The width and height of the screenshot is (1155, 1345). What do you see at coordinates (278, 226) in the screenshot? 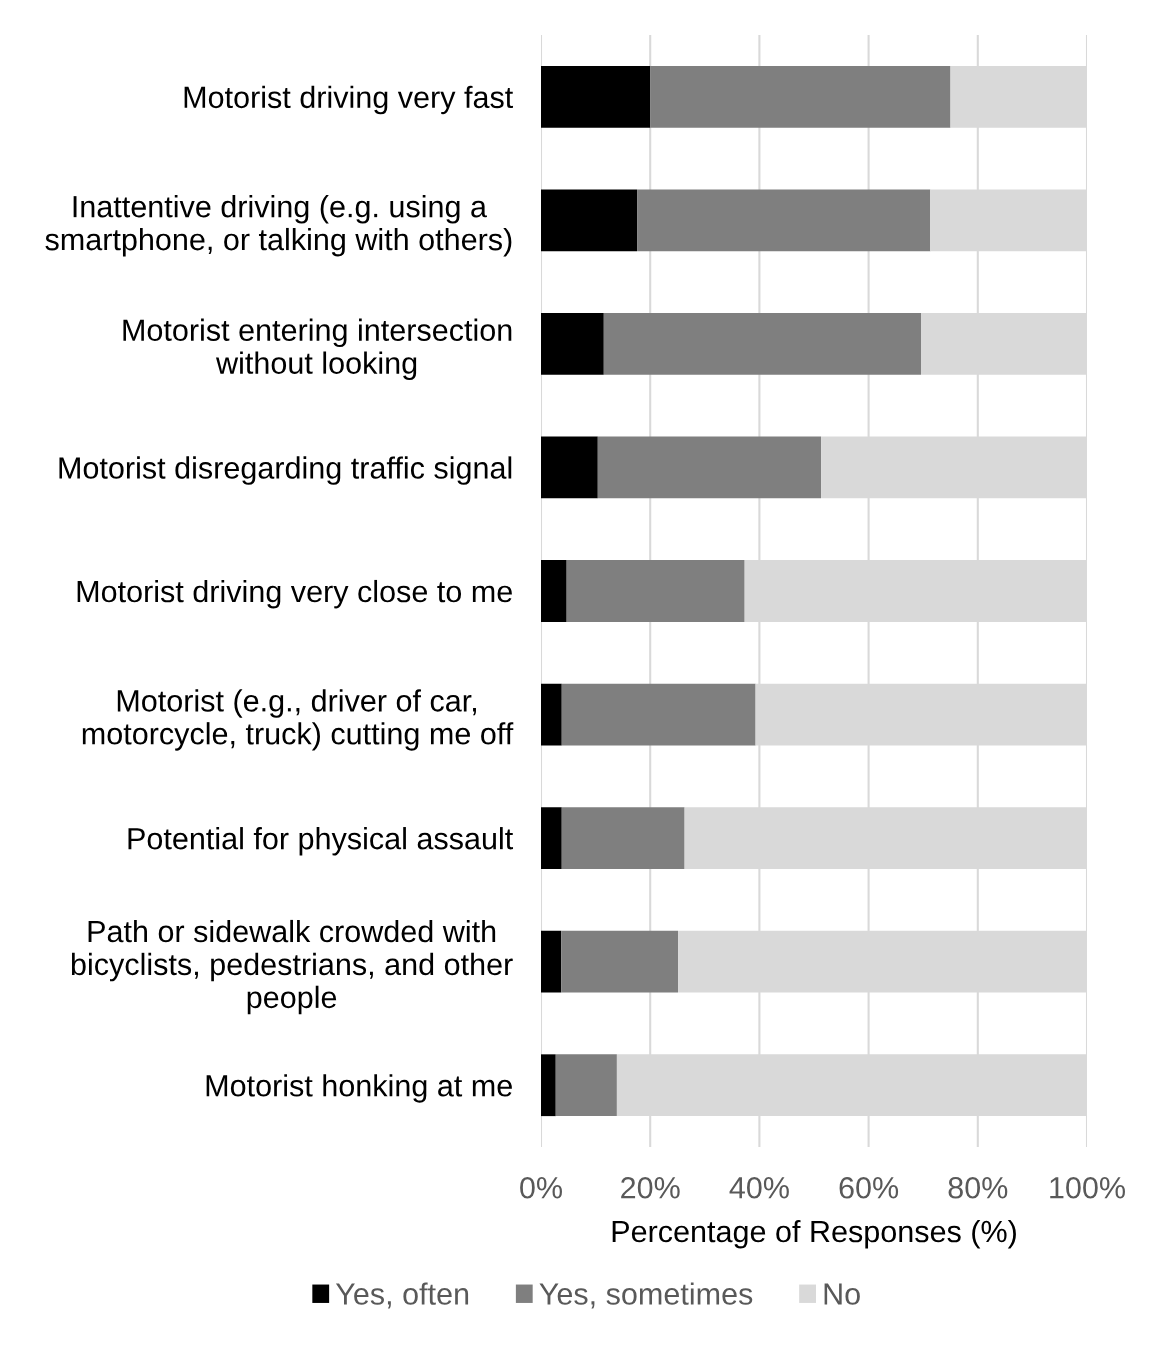
I see `y-tick-label: Inattentive driving (e.g. using a smartphone, or talking with others)` at bounding box center [278, 226].